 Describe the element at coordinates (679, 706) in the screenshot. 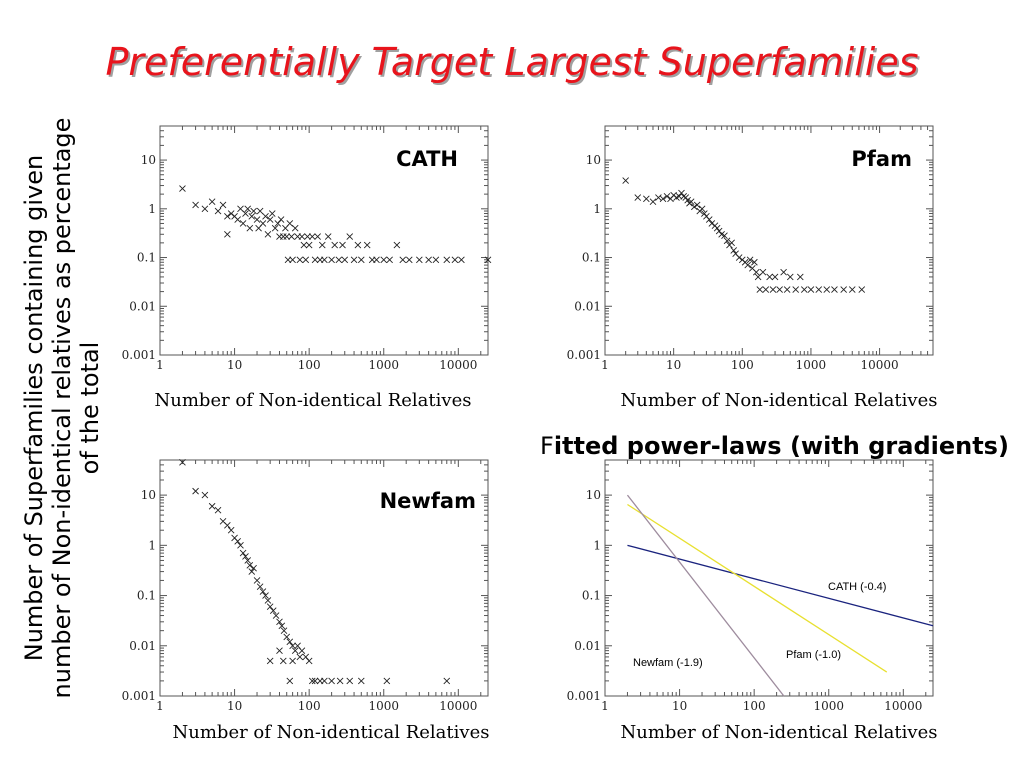

I see `fitted-x-tick-label: 10` at that location.